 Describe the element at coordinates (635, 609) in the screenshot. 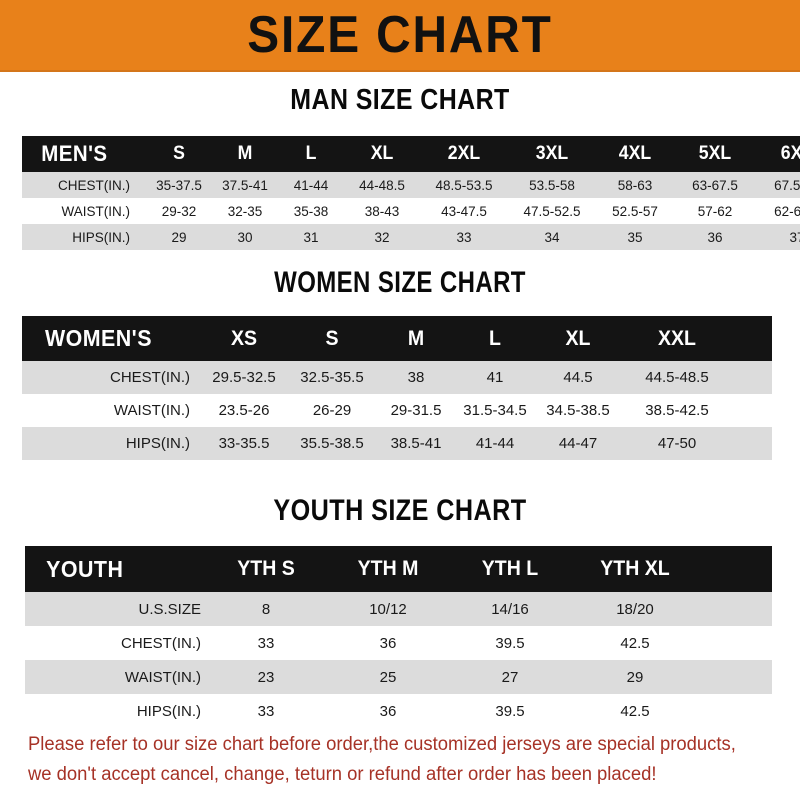

I see `youth-cell: 18/20` at that location.